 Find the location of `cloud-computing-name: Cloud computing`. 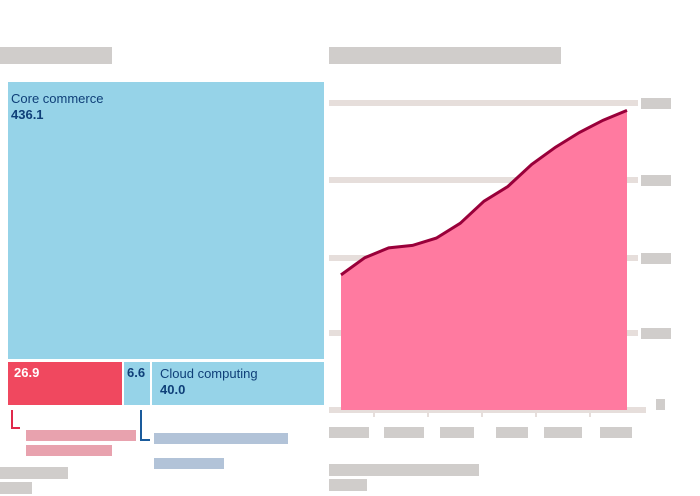

cloud-computing-name: Cloud computing is located at coordinates (209, 373).